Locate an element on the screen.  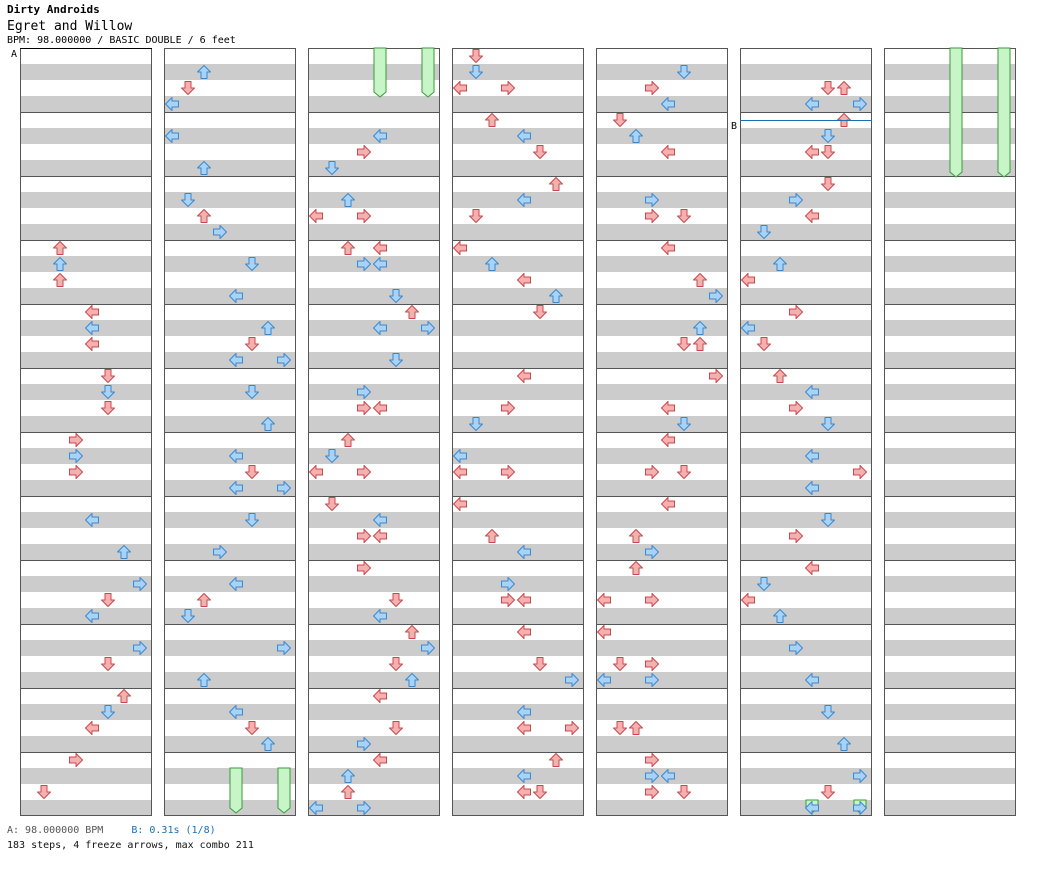
artist-name: Dirty Androids is located at coordinates (53, 9).